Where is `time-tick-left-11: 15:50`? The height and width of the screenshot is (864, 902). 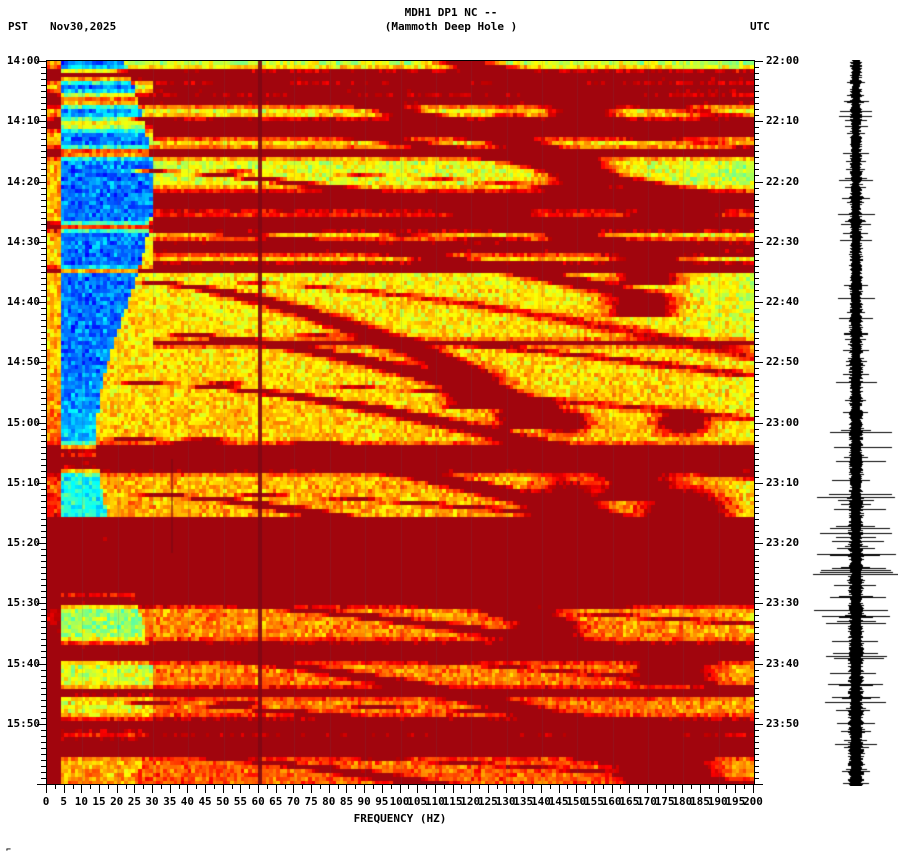
time-tick-left-11: 15:50 is located at coordinates (23, 723).